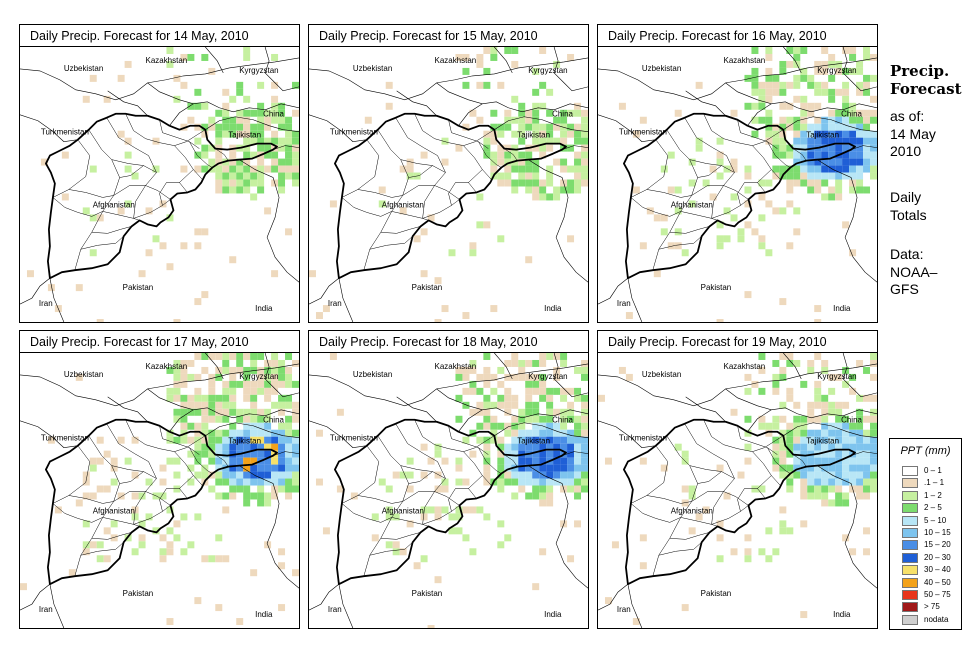 This screenshot has width=975, height=646. What do you see at coordinates (512, 403) in the screenshot?
I see `country-border` at bounding box center [512, 403].